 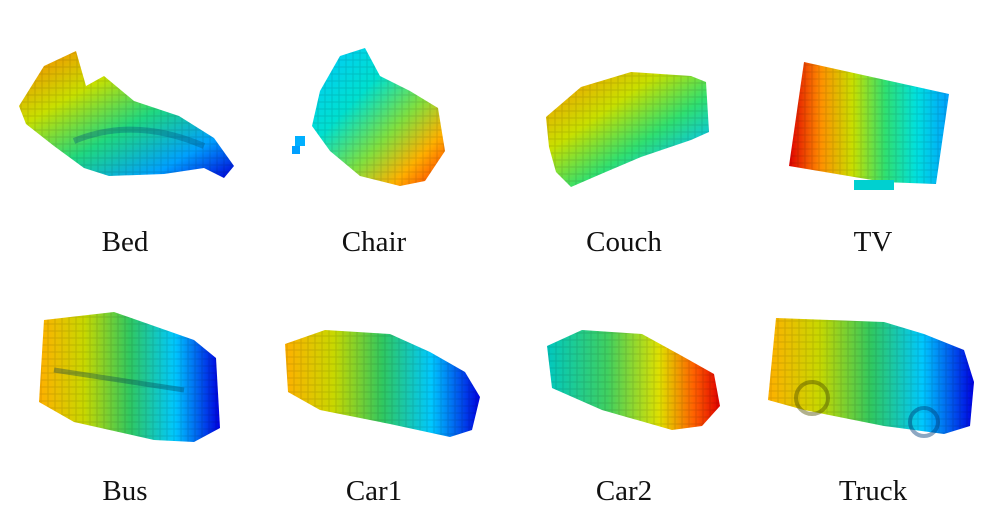 I want to click on tv-voxel-image, so click(x=869, y=128).